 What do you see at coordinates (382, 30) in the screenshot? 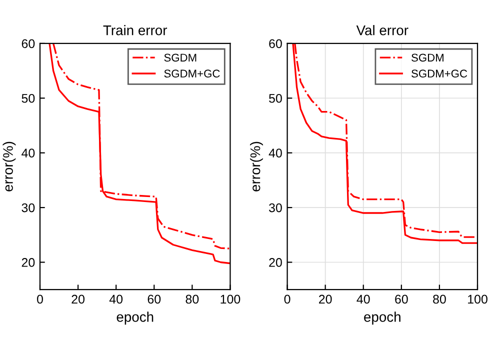
I see `chart-title: Val error` at bounding box center [382, 30].